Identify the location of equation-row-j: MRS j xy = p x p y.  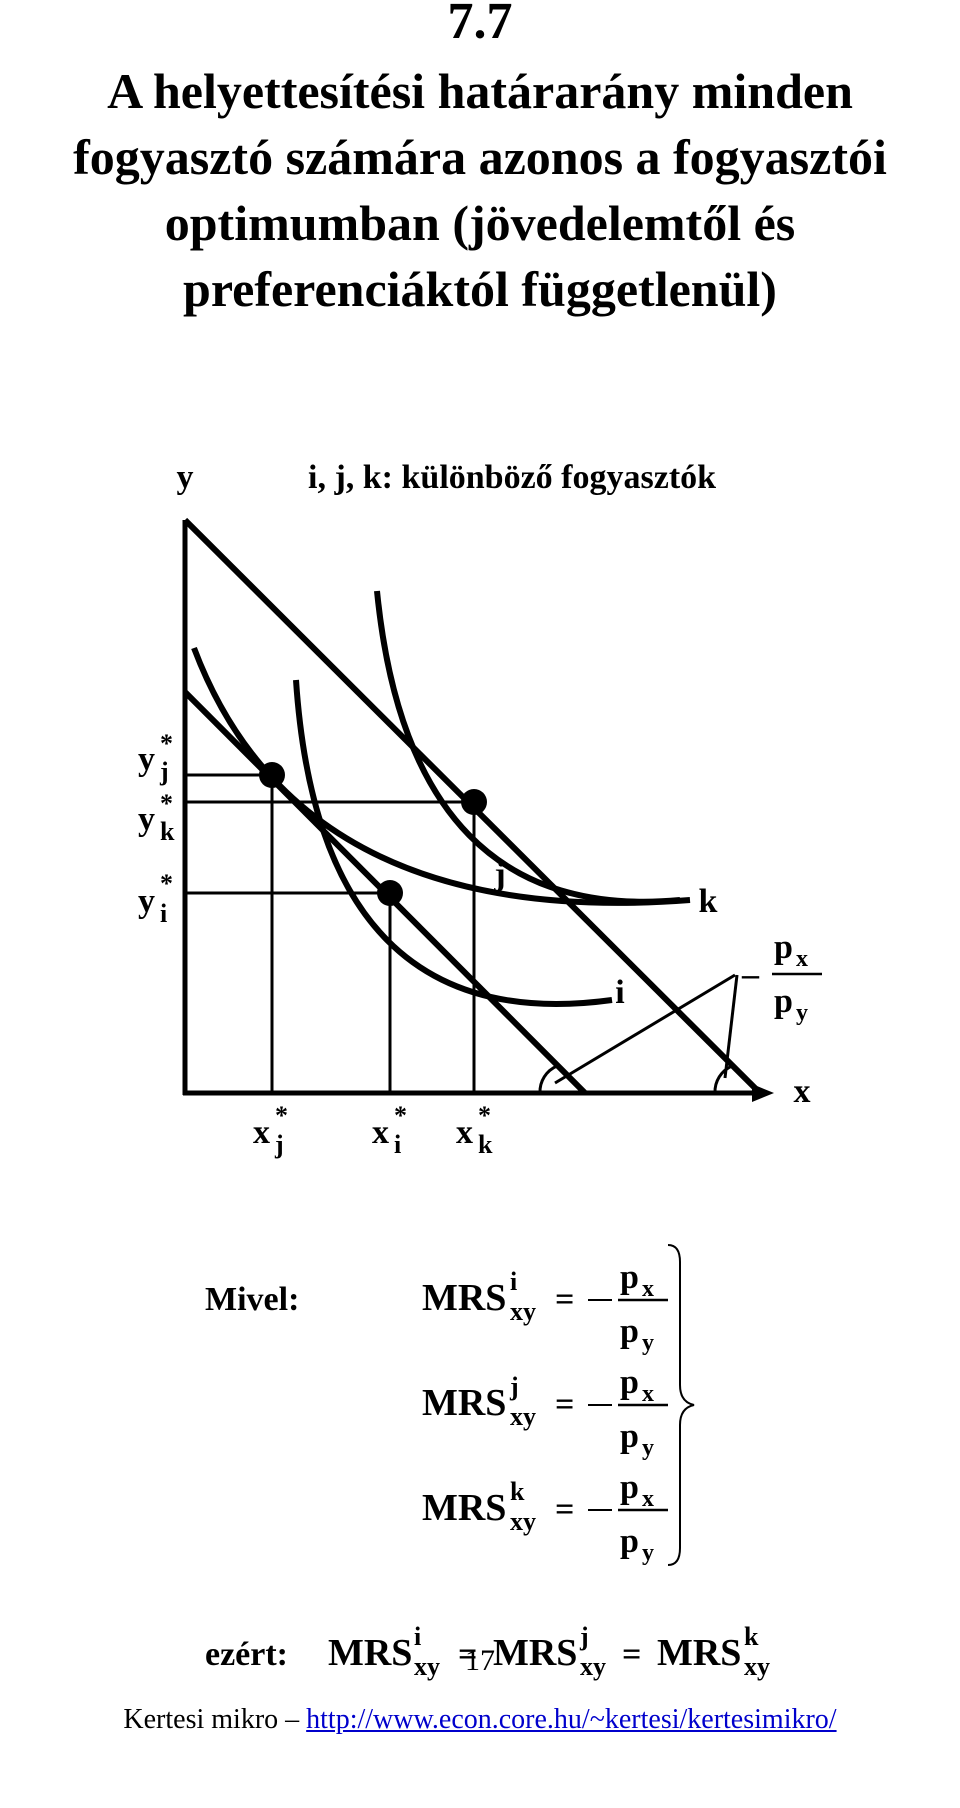
(545, 1412).